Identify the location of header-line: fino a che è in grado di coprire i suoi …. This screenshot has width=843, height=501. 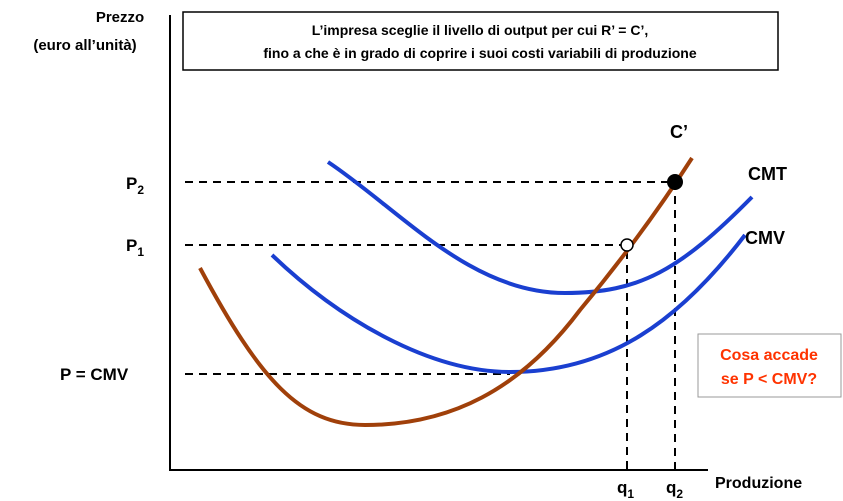
(480, 53).